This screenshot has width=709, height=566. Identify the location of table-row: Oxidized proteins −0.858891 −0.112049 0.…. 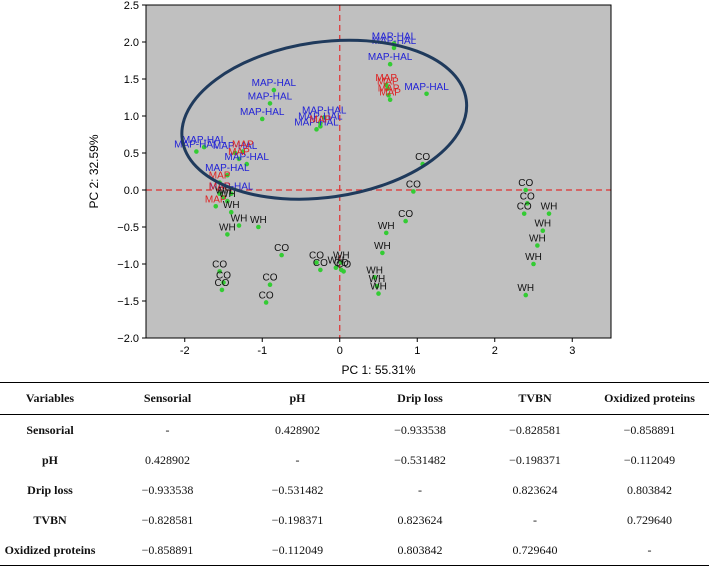
(354, 550).